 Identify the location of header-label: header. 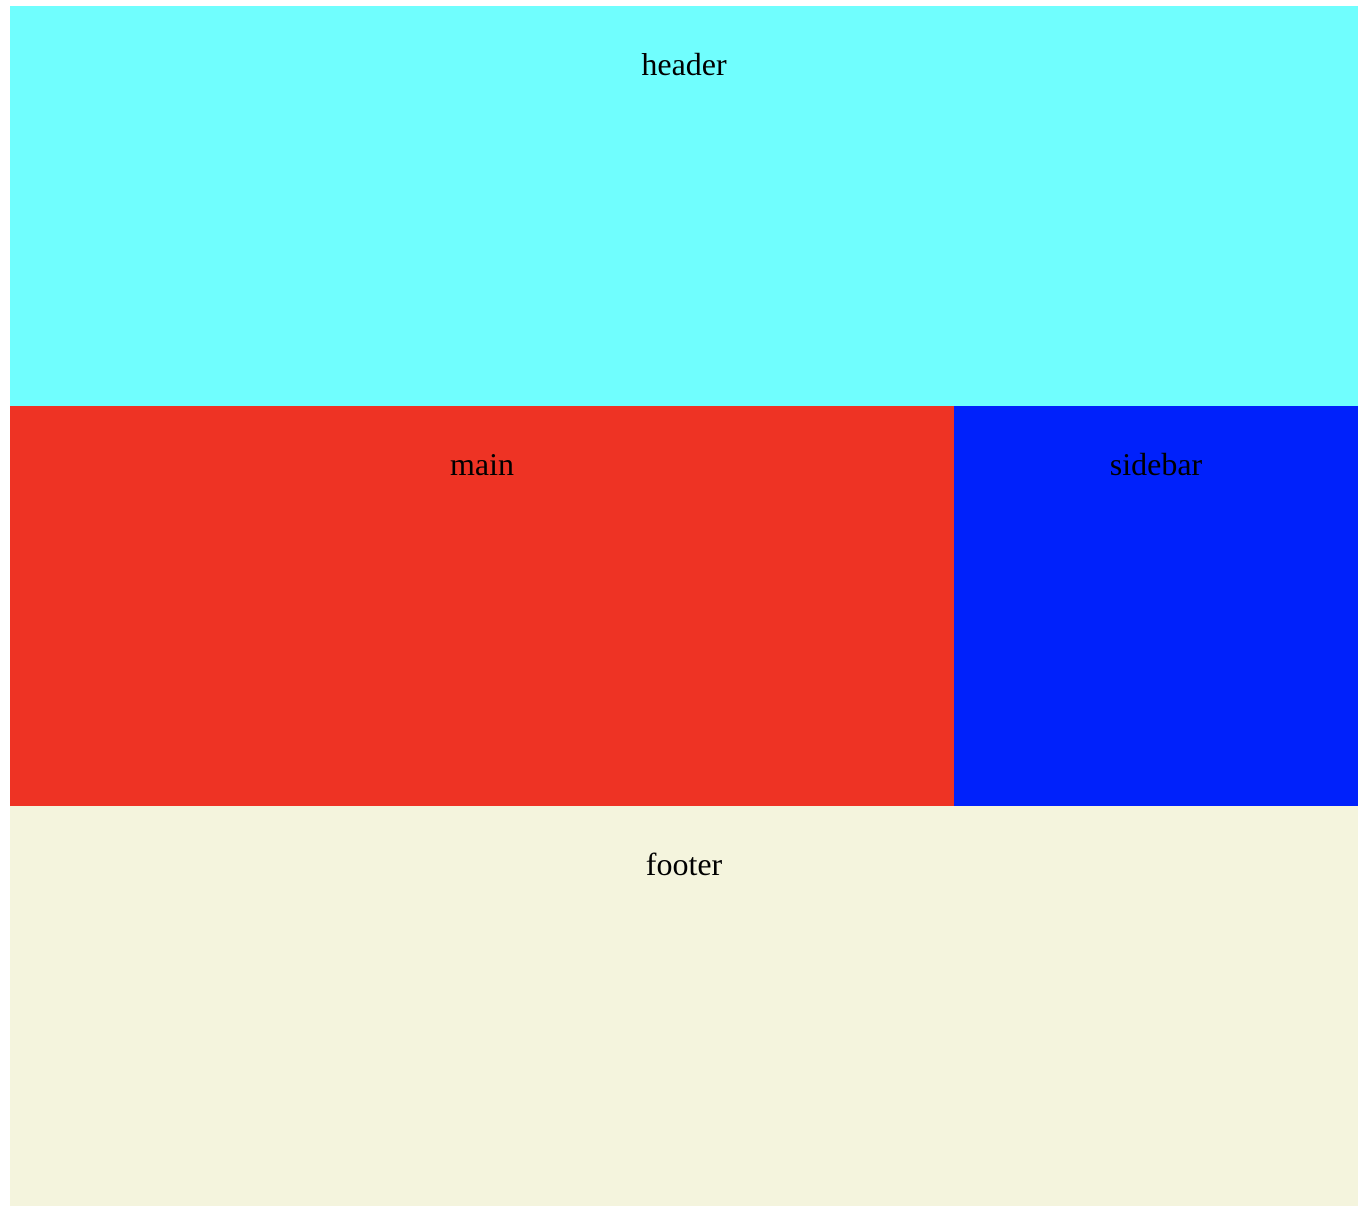
(684, 64).